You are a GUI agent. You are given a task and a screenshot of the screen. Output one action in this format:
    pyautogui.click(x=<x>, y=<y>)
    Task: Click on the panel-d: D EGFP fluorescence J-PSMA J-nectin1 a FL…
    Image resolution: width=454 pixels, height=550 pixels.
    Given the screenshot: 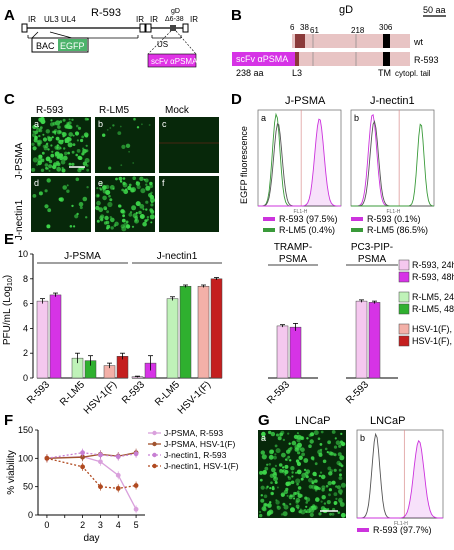 What is the action you would take?
    pyautogui.click(x=333, y=163)
    